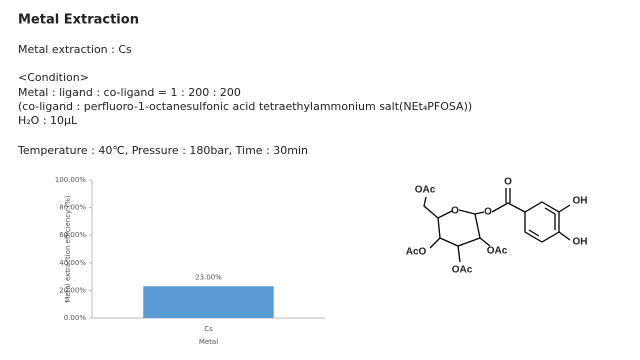  I want to click on x-axis-title: Metal, so click(208, 342).